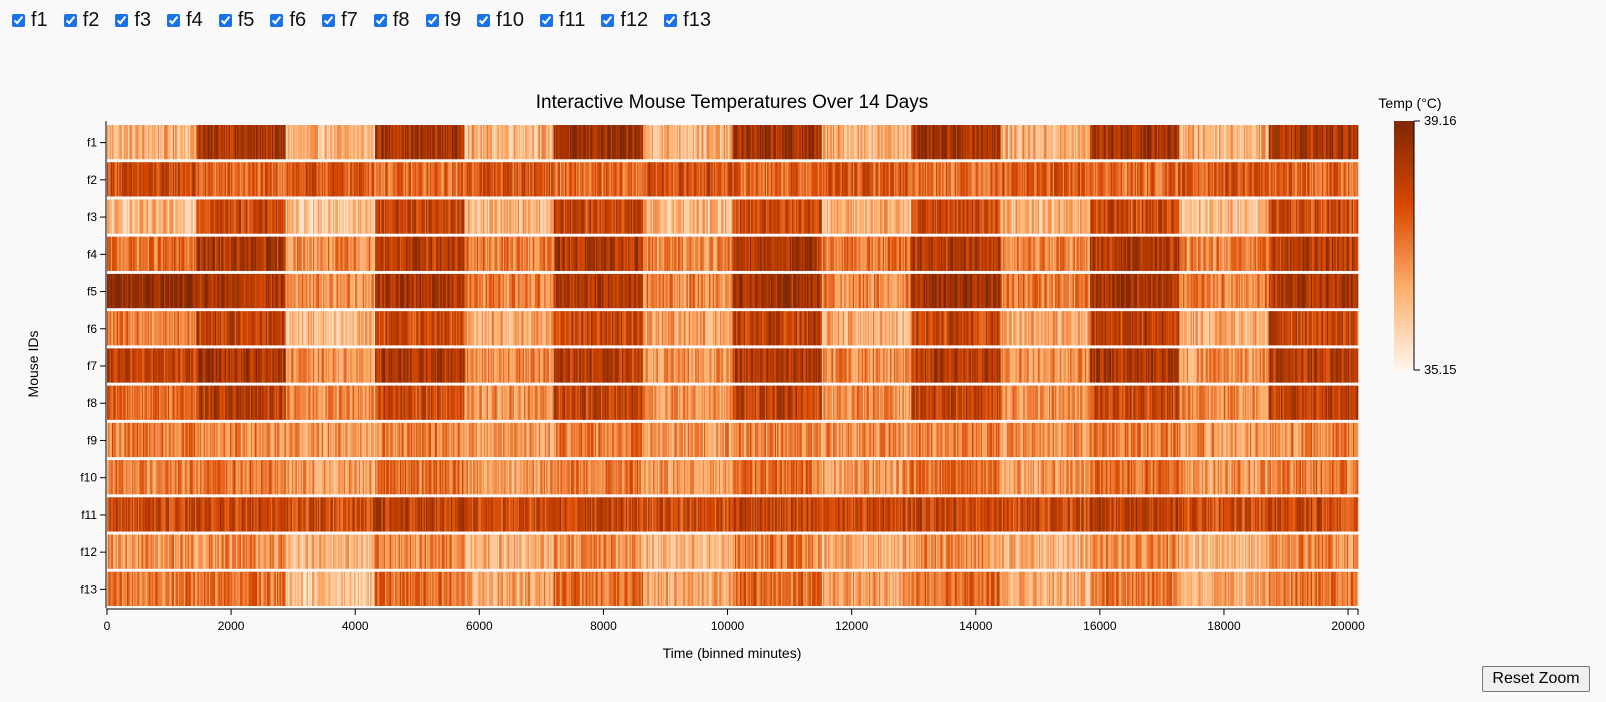 The height and width of the screenshot is (702, 1606). What do you see at coordinates (185, 20) in the screenshot?
I see `filter-item-f4: f4` at bounding box center [185, 20].